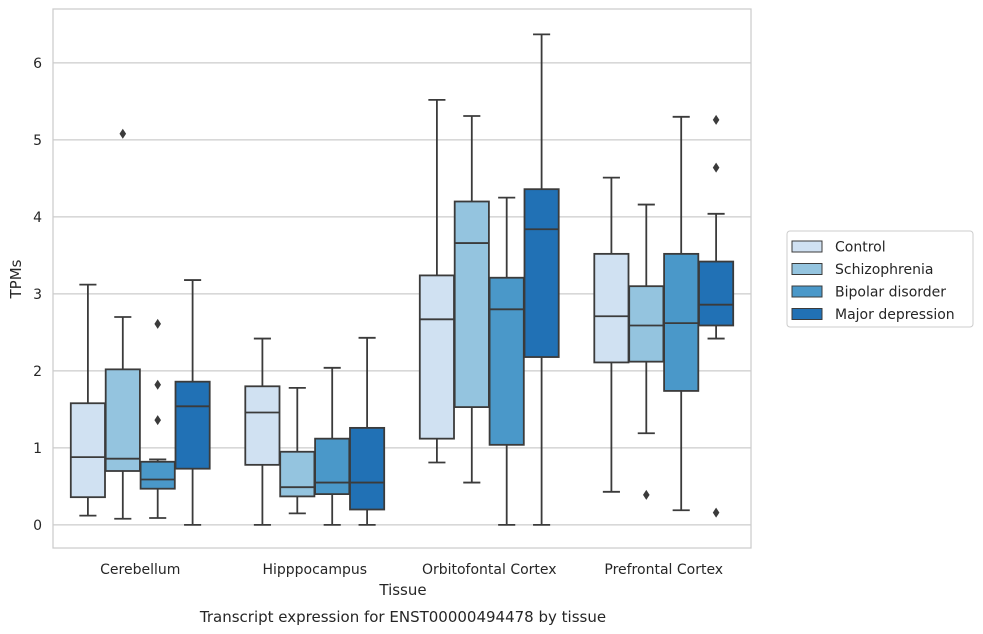 The image size is (983, 634). What do you see at coordinates (37, 218) in the screenshot?
I see `y-tick-label: 4` at bounding box center [37, 218].